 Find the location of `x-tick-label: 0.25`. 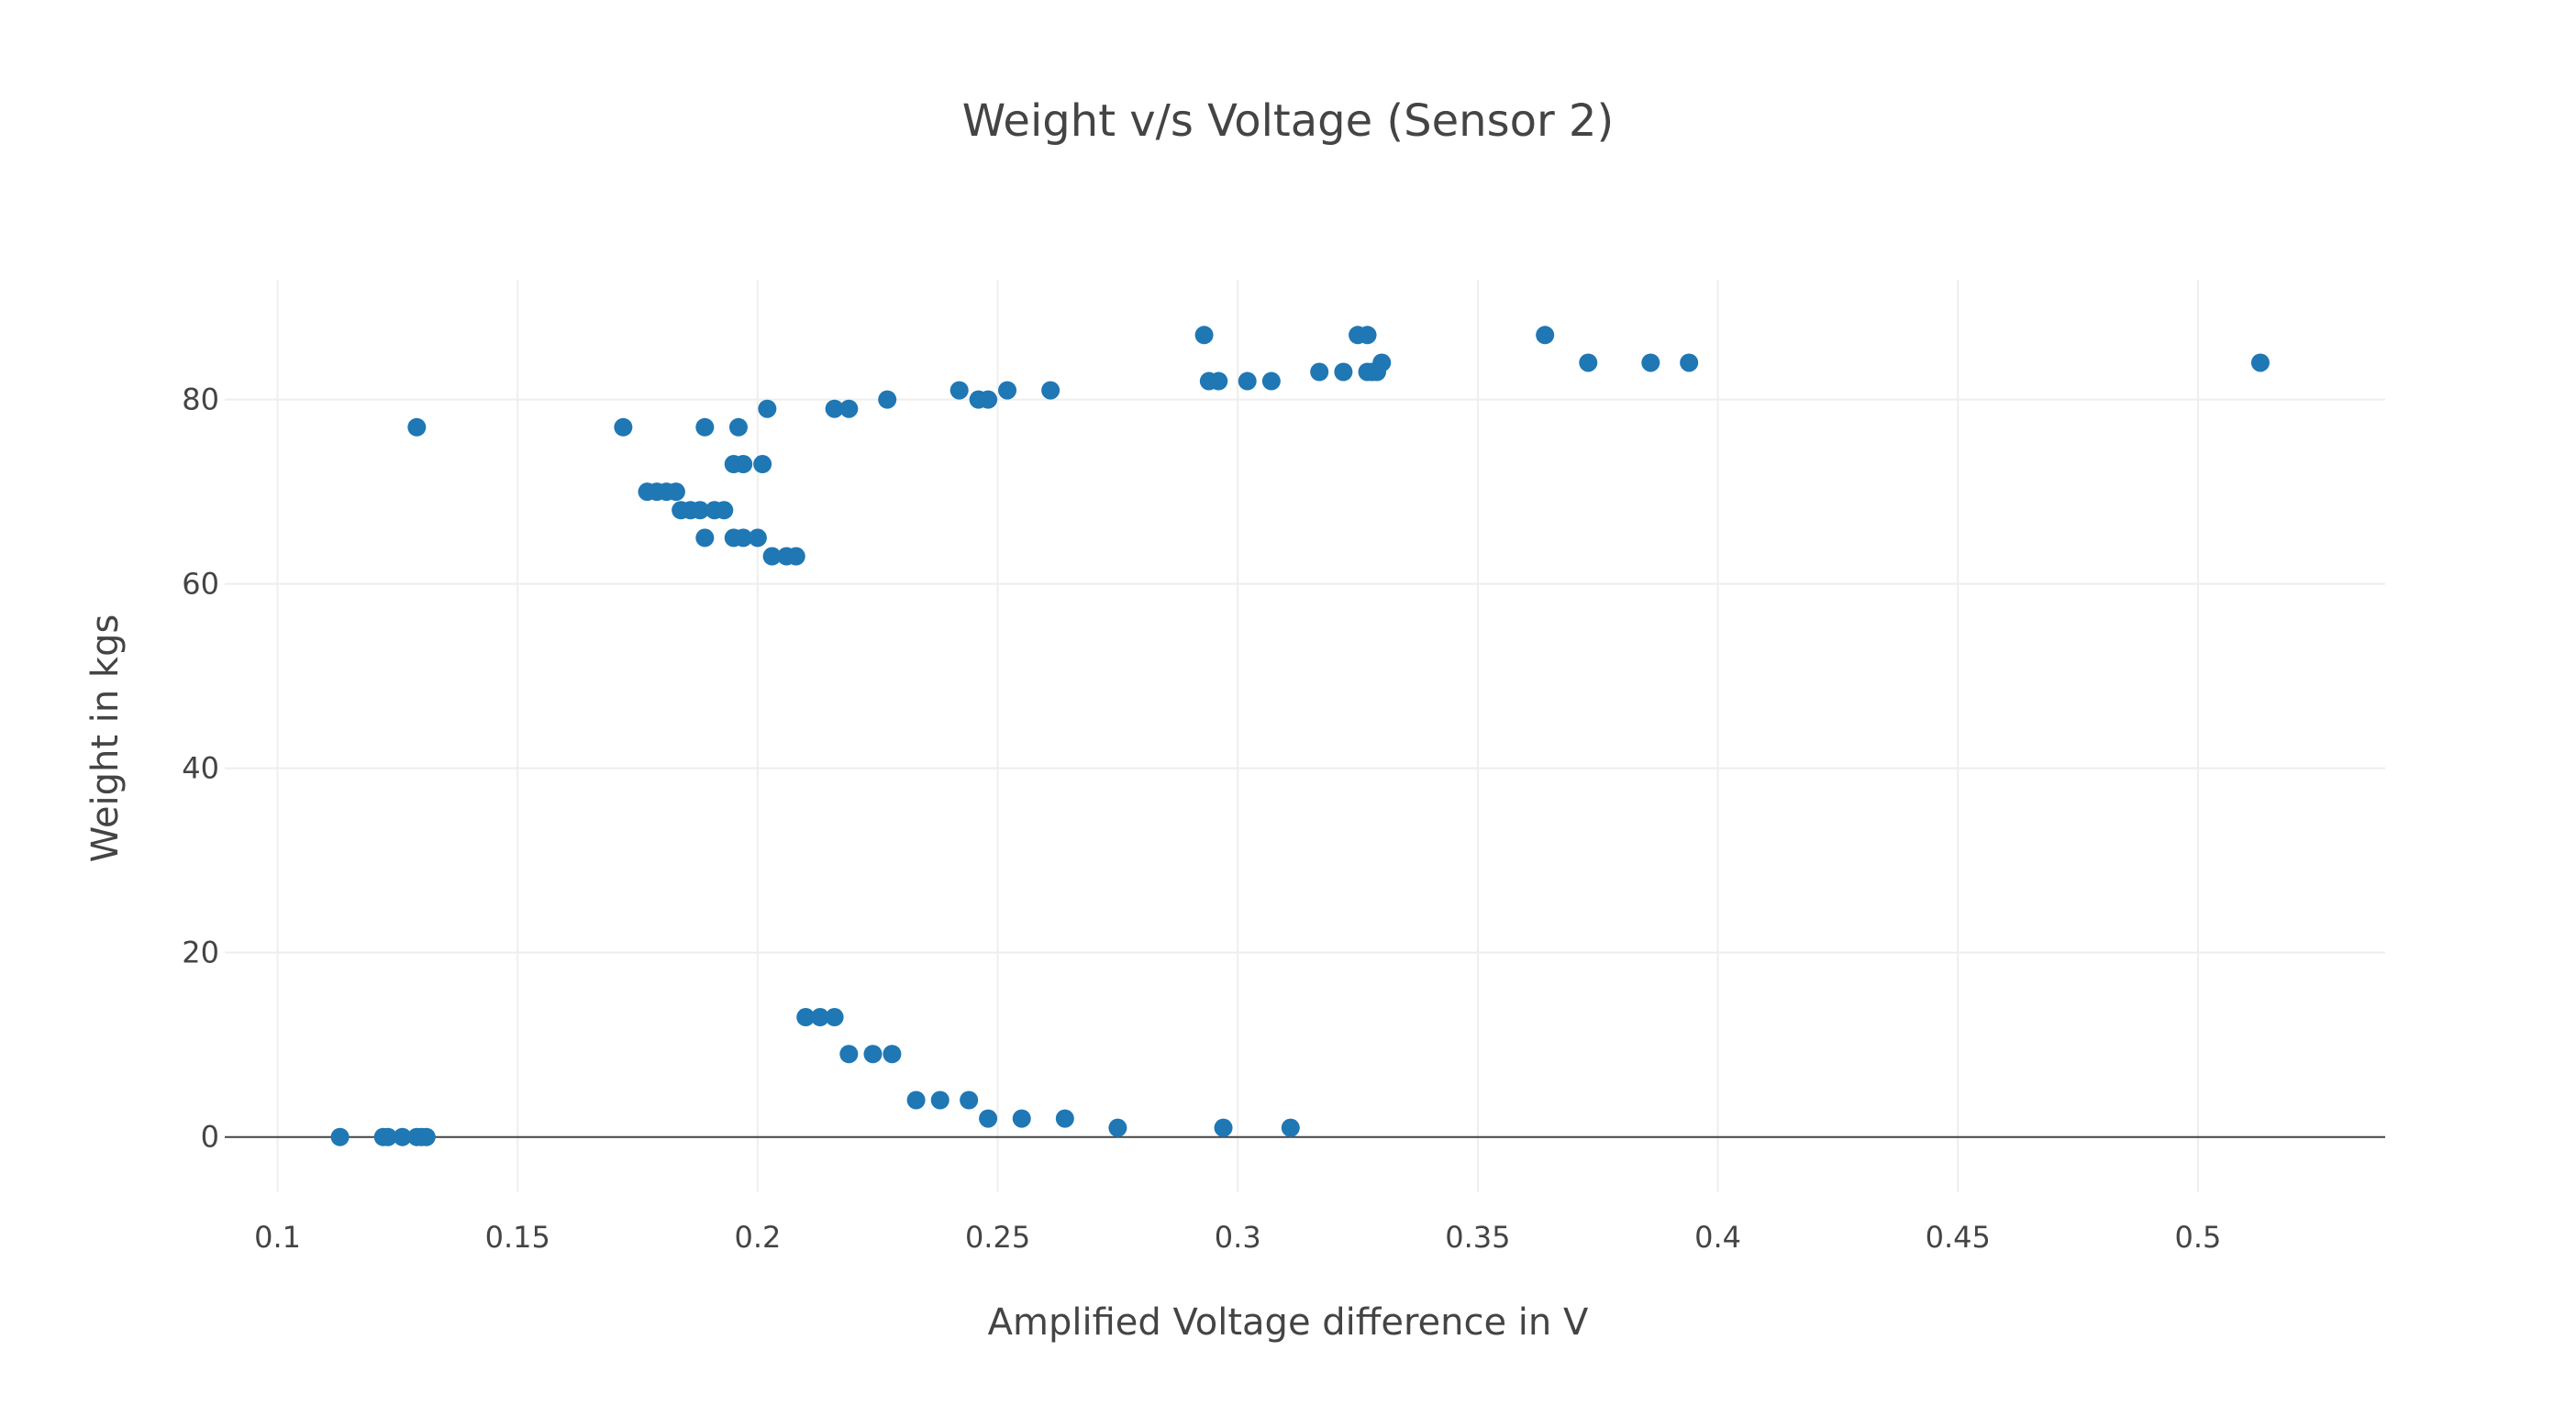

x-tick-label: 0.25 is located at coordinates (997, 1237).